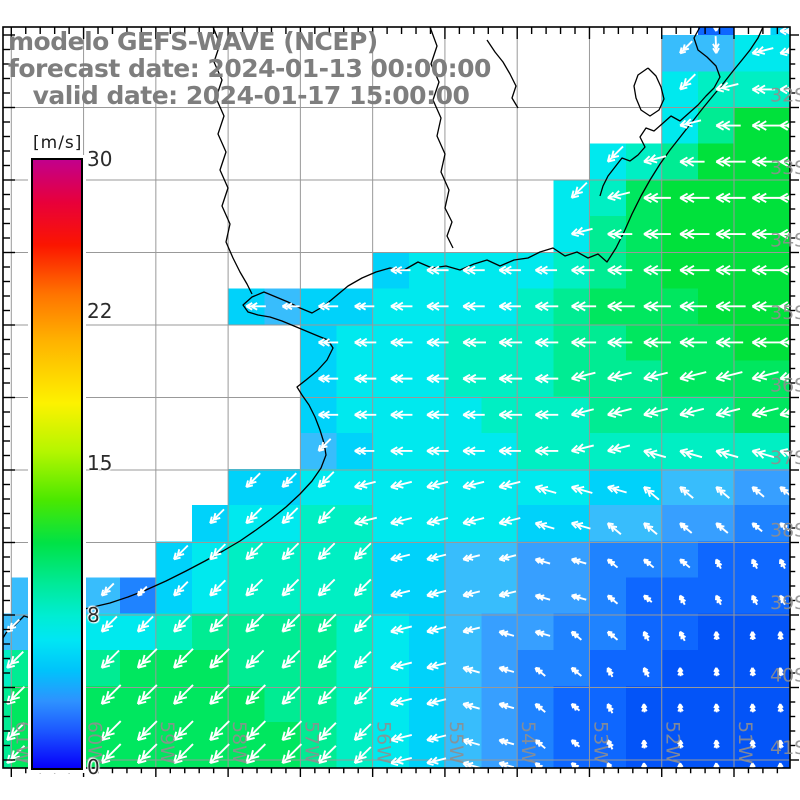 The width and height of the screenshot is (800, 800). Describe the element at coordinates (100, 159) in the screenshot. I see `colorbar-tick-label: 30` at that location.